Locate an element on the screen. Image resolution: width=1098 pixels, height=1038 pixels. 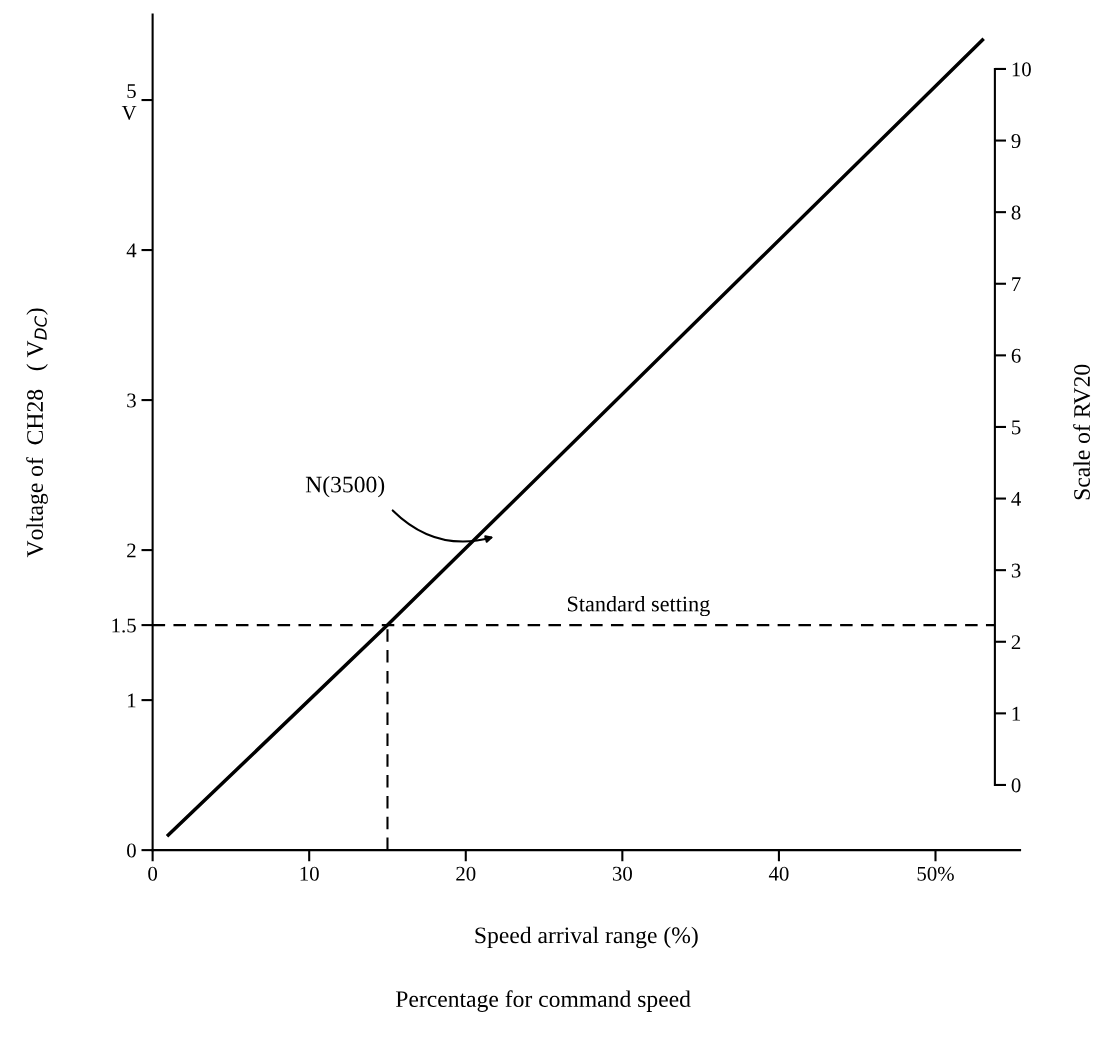
y-tick-label: 4 is located at coordinates (131, 250).